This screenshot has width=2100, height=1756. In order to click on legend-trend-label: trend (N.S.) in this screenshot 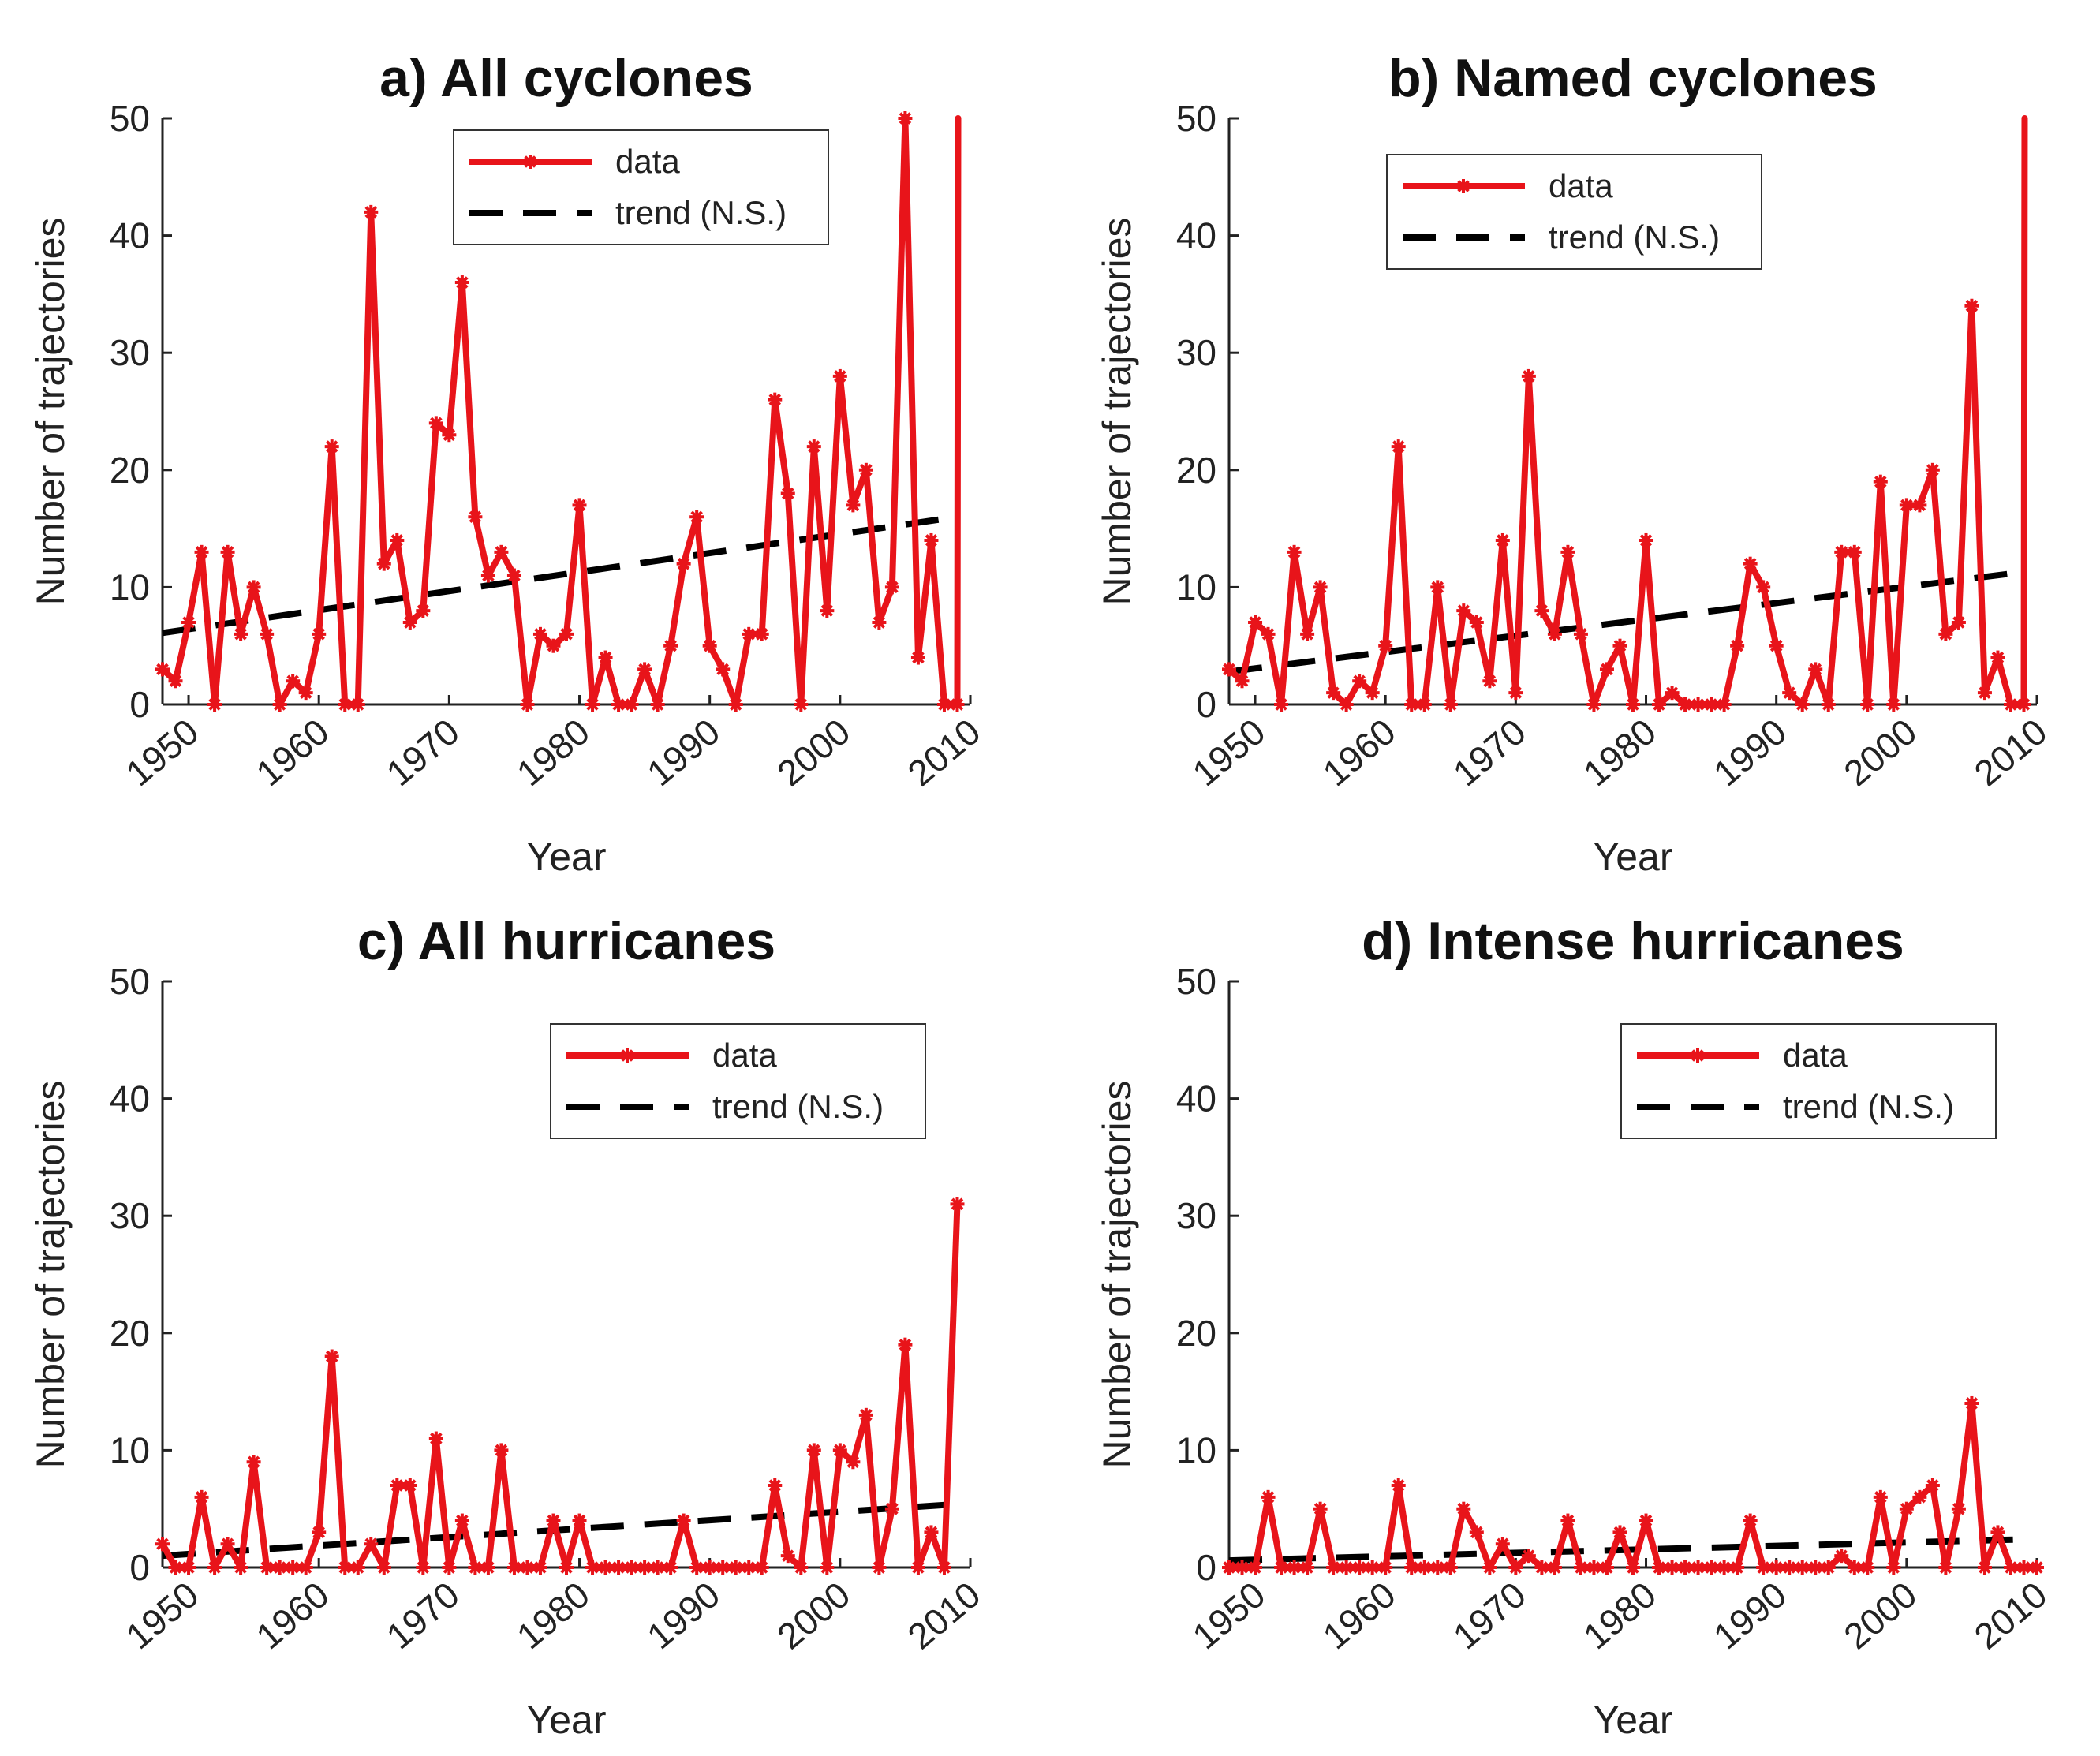, I will do `click(701, 212)`.